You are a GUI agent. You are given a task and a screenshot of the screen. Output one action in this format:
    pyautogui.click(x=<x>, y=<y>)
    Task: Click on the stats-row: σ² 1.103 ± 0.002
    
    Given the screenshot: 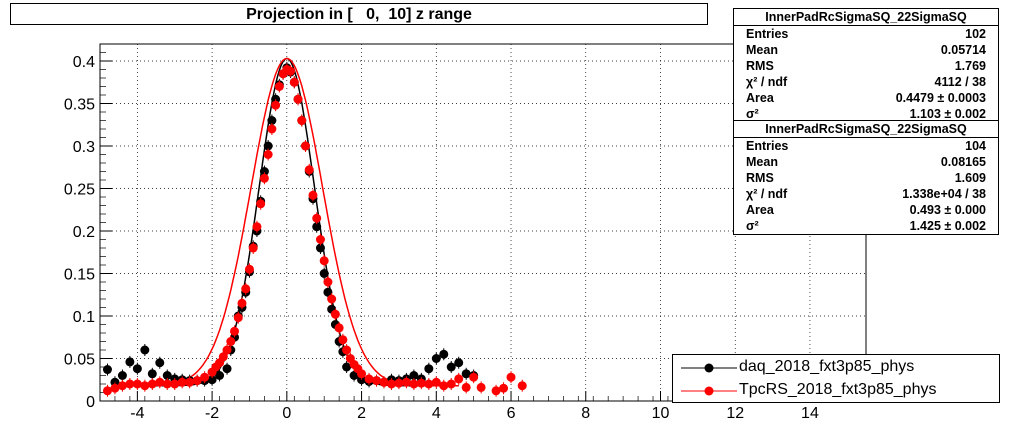 What is the action you would take?
    pyautogui.click(x=866, y=114)
    